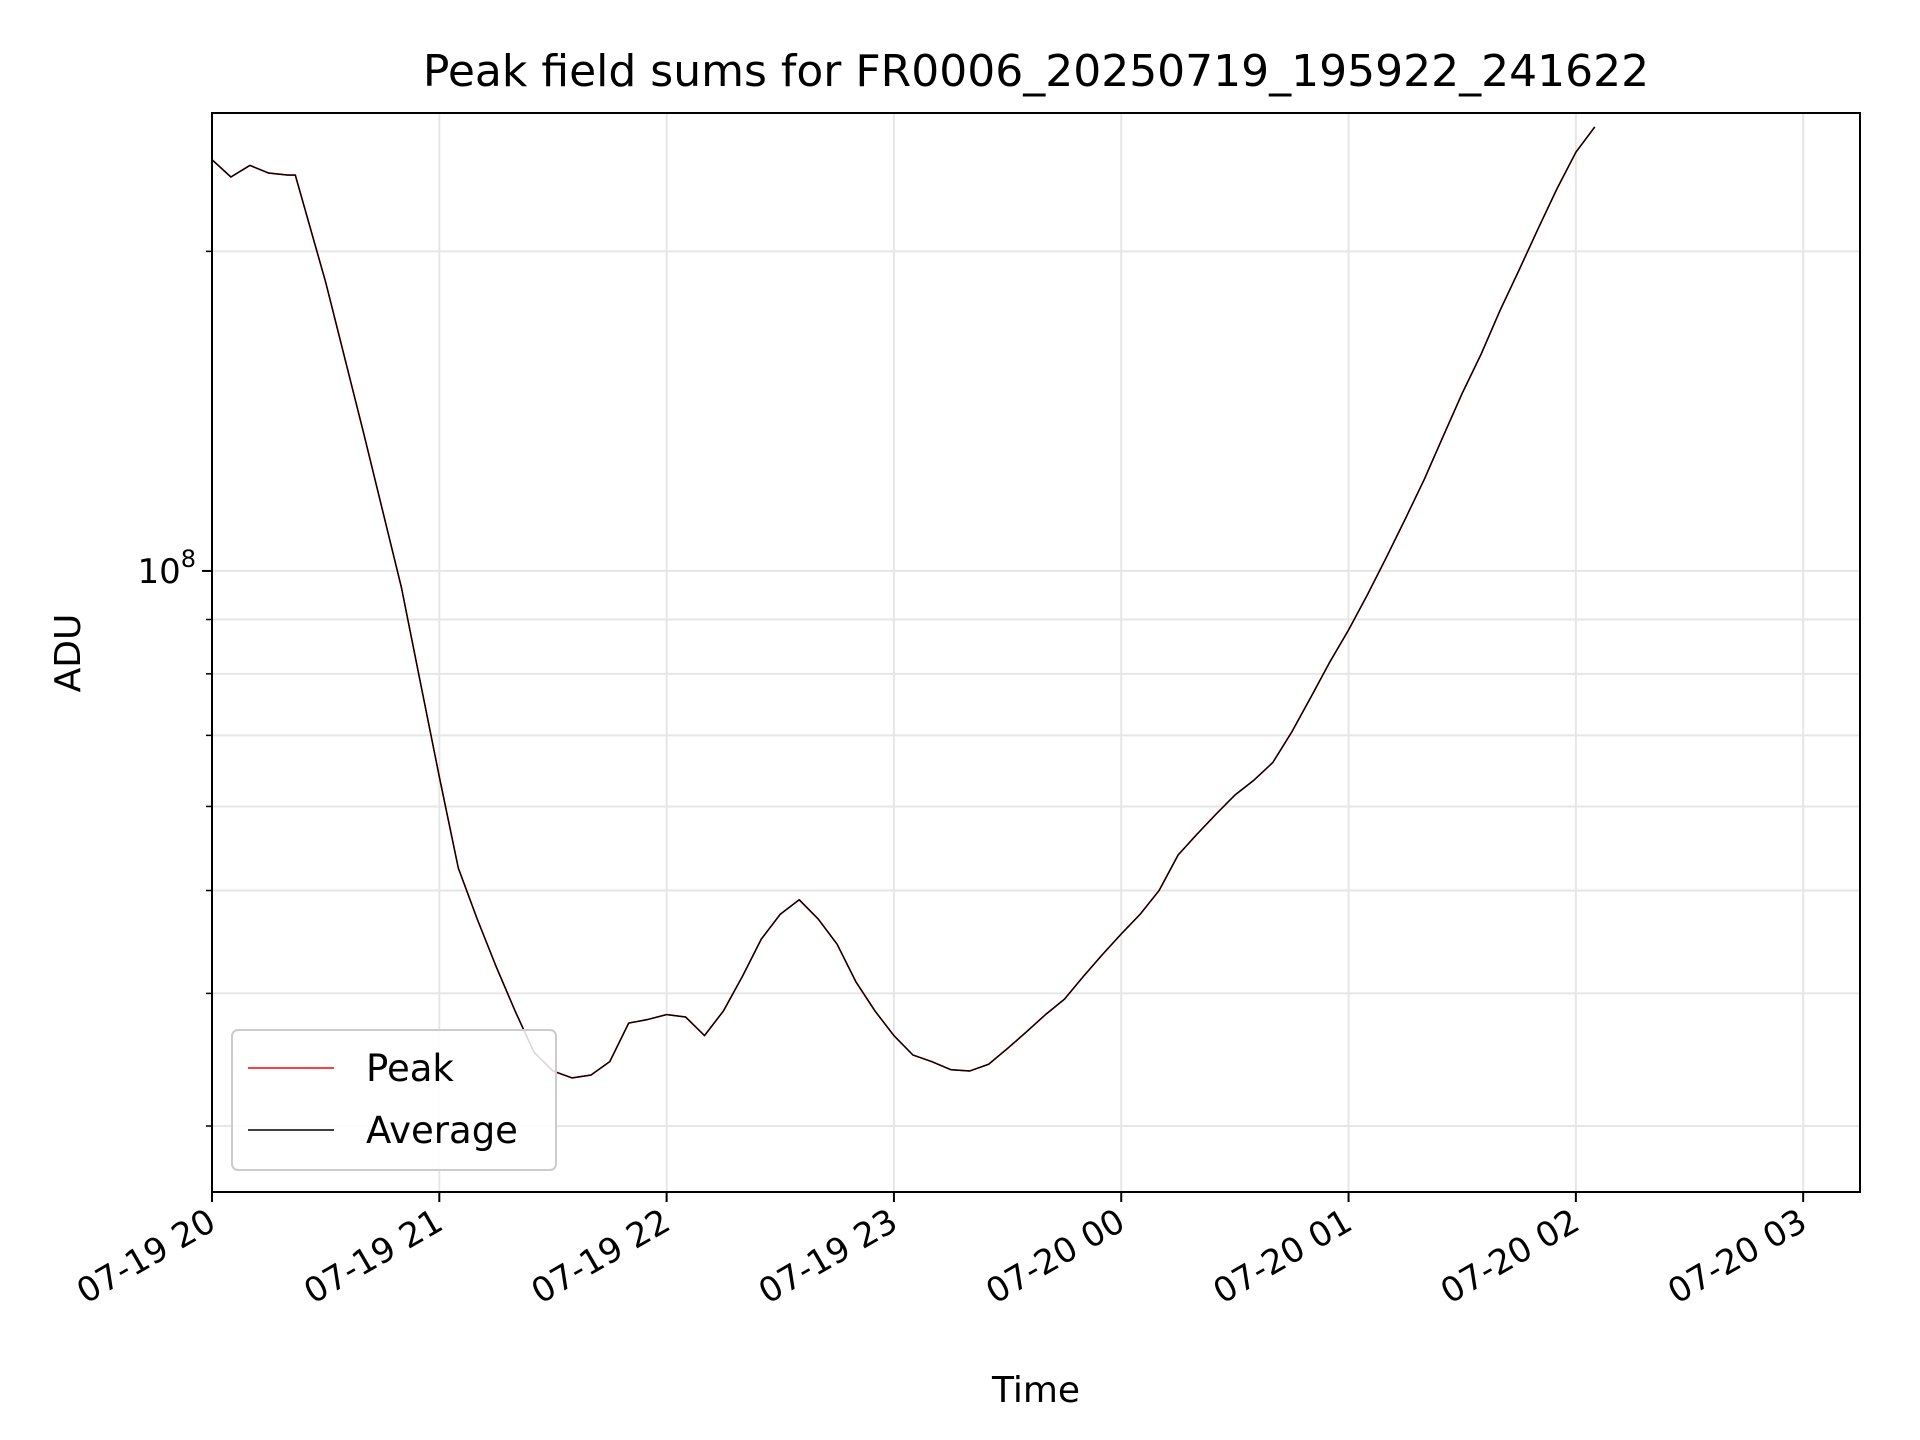  Describe the element at coordinates (68, 653) in the screenshot. I see `y-axis-label: ADU` at that location.